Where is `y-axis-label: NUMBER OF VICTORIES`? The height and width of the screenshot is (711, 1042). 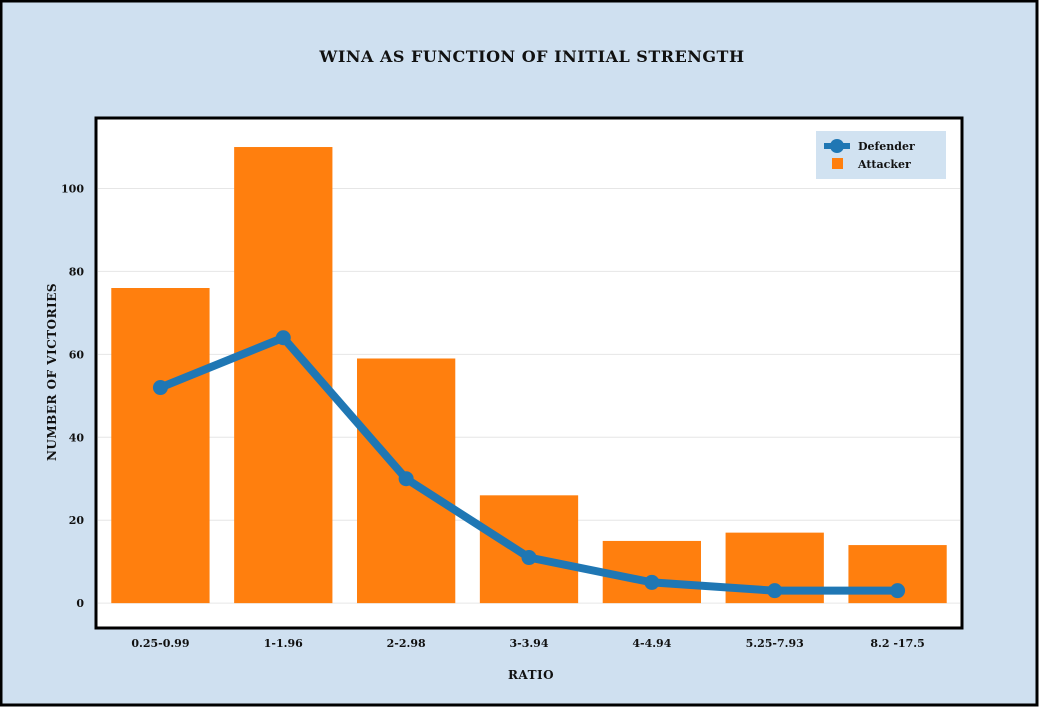
y-axis-label: NUMBER OF VICTORIES is located at coordinates (52, 372).